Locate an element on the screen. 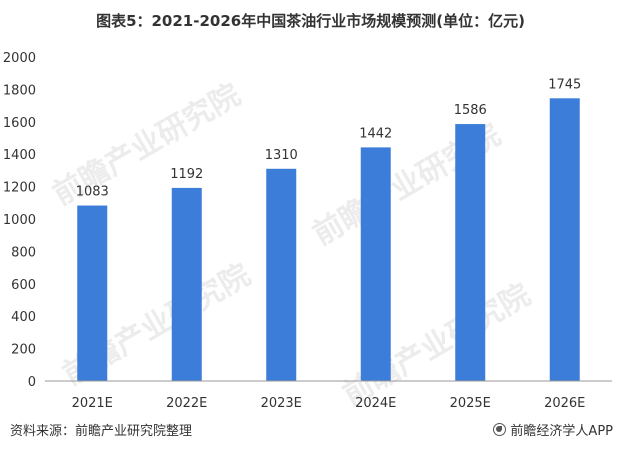 The height and width of the screenshot is (450, 621). bar-2026E is located at coordinates (564, 239).